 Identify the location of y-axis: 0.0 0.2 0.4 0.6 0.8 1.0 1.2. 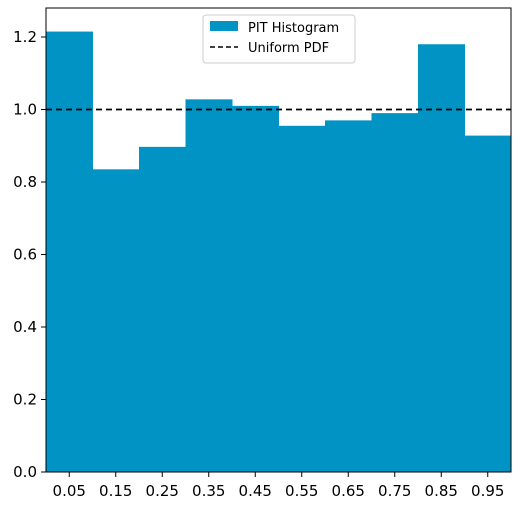
(29, 254).